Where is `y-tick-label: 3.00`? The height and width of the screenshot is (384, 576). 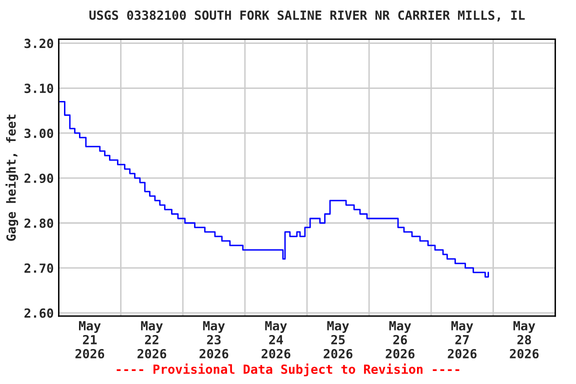 y-tick-label: 3.00 is located at coordinates (39, 133).